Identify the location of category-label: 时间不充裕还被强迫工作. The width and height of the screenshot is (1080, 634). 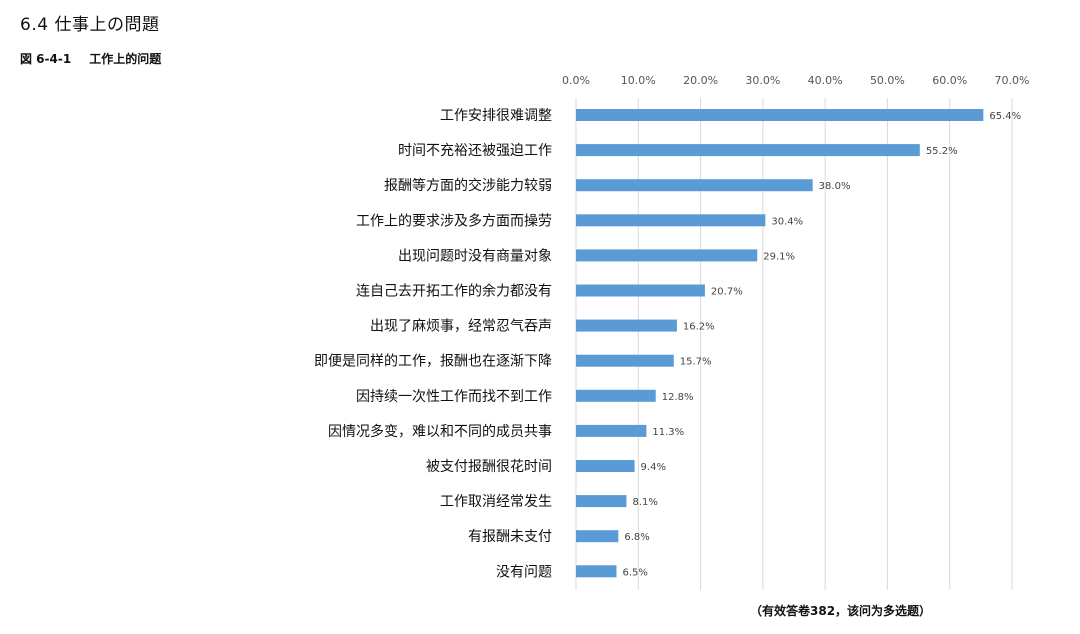
(475, 151).